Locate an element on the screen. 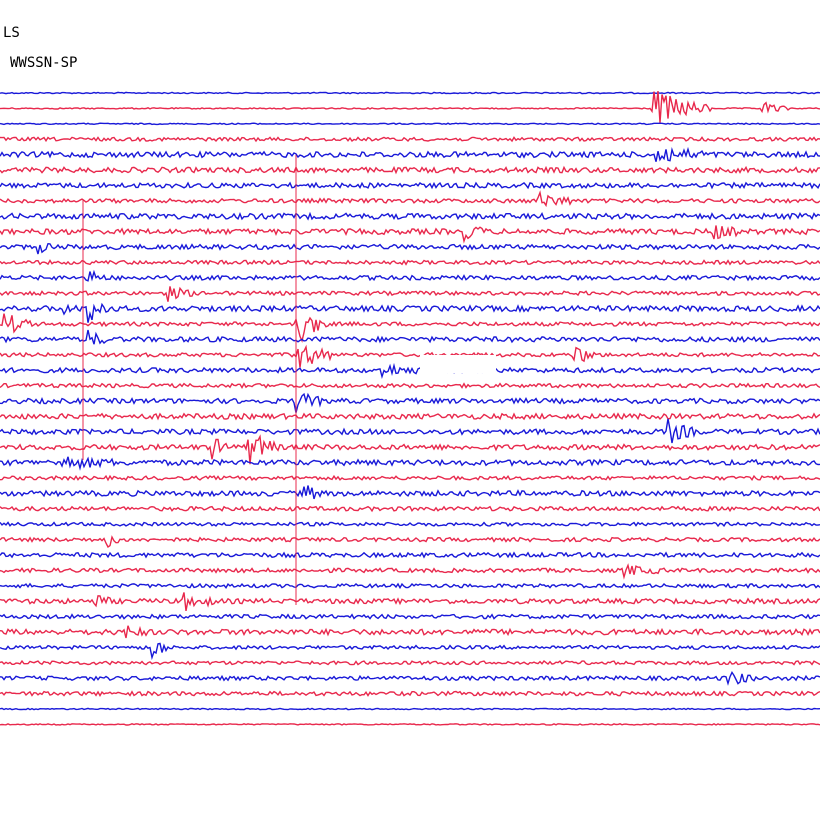 The width and height of the screenshot is (820, 820). filter-label: WWSSN-SP is located at coordinates (43, 63).